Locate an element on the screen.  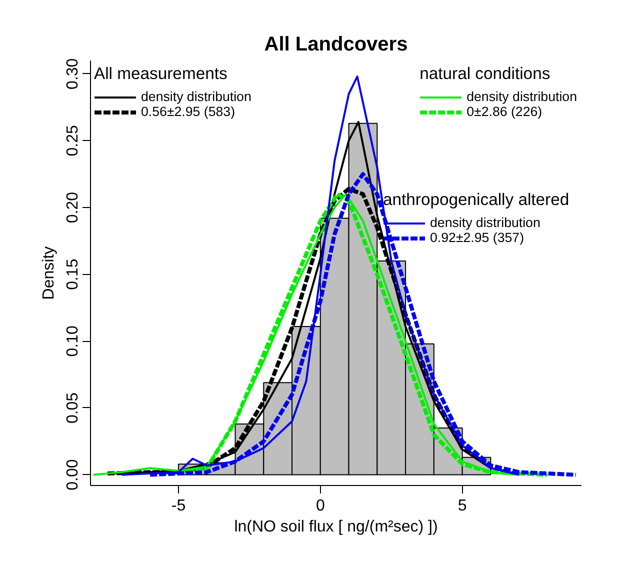
y-tick-label: 0.10 is located at coordinates (73, 341).